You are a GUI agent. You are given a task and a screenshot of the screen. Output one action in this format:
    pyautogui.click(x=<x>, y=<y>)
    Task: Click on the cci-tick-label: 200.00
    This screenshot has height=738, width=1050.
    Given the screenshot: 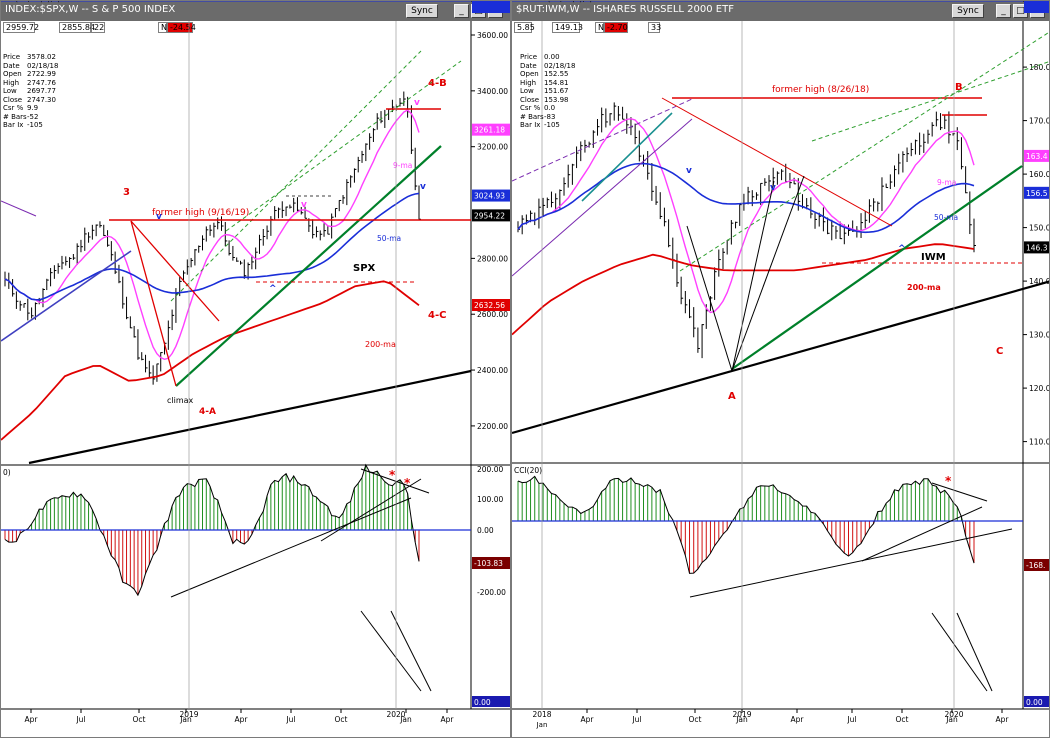 What is the action you would take?
    pyautogui.click(x=490, y=469)
    